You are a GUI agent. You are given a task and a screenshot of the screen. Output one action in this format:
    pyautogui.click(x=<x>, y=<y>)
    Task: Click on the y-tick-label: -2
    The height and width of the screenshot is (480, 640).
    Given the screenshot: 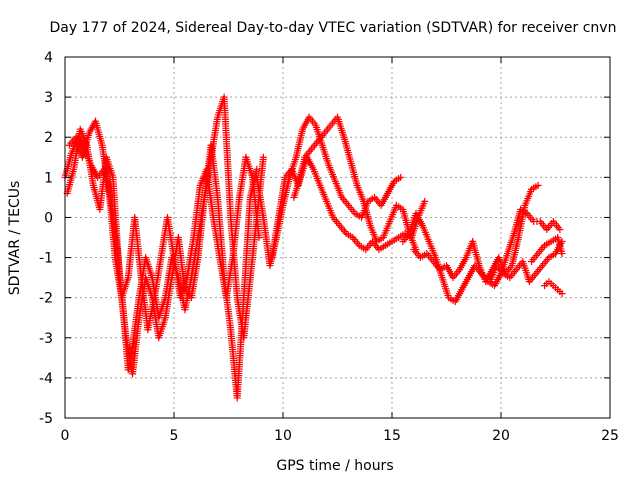 What is the action you would take?
    pyautogui.click(x=46, y=299)
    